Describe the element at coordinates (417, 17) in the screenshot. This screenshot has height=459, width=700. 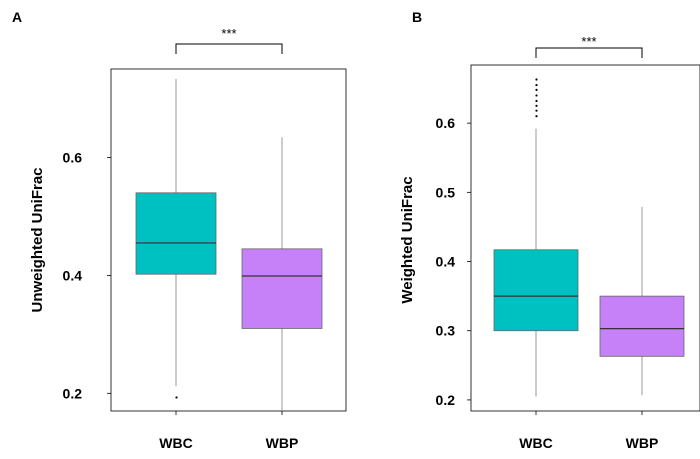
I see `panel-label: B` at that location.